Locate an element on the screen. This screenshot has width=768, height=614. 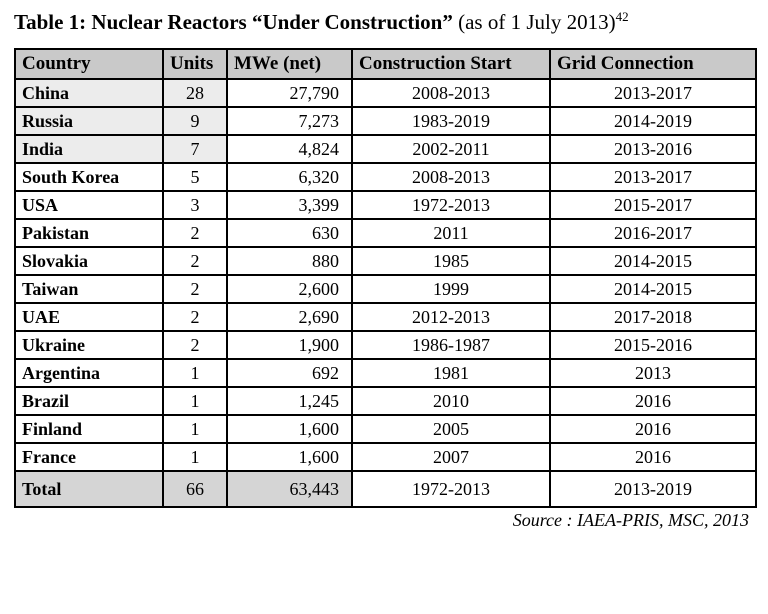
header-units: Units is located at coordinates (195, 64).